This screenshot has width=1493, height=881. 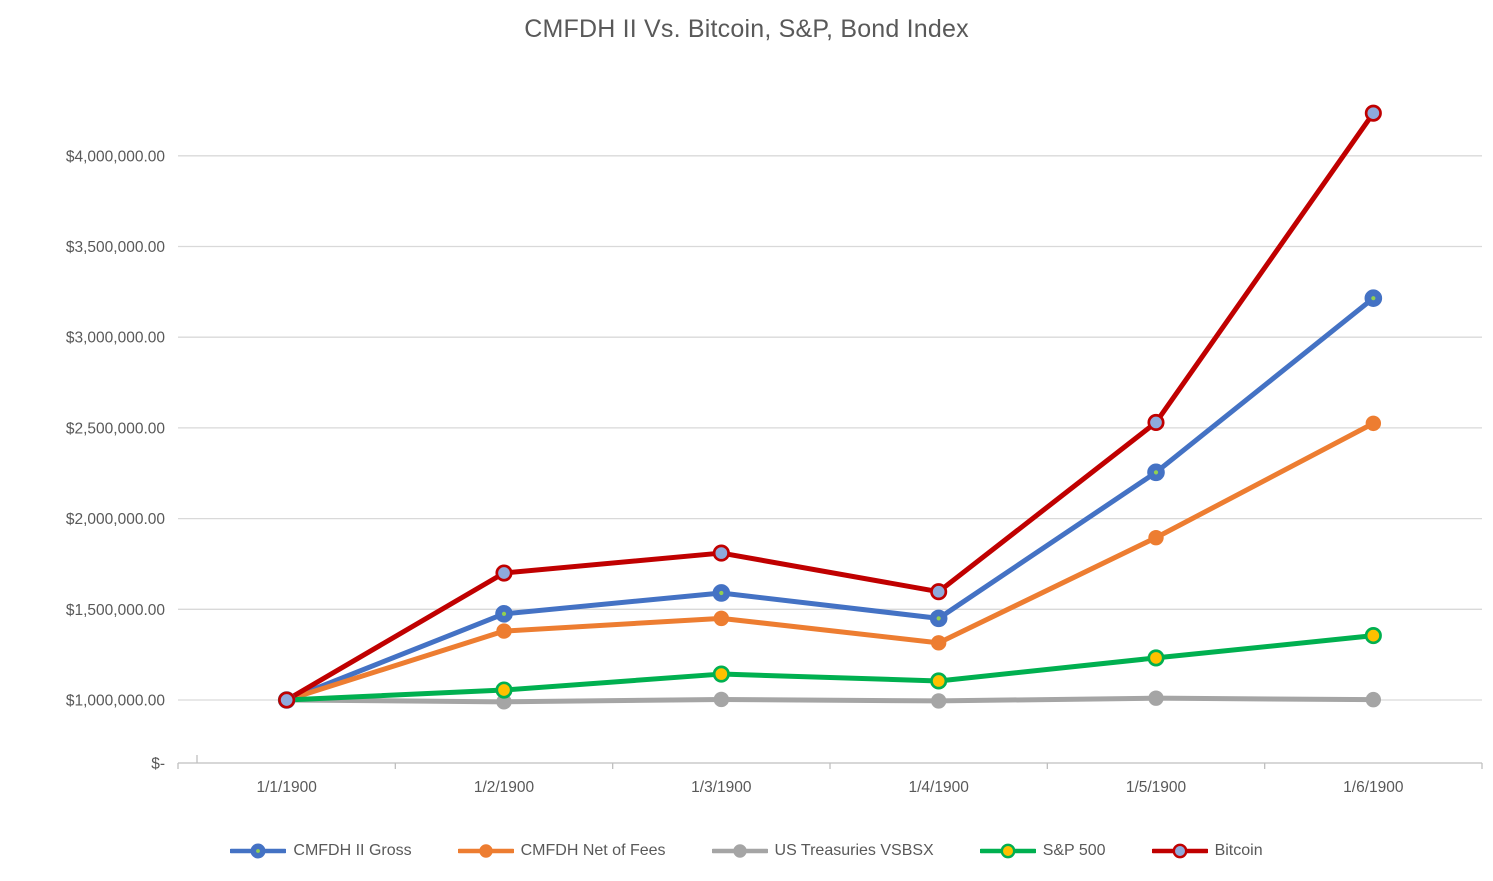 What do you see at coordinates (116, 701) in the screenshot?
I see `y-axis-label: $1,000,000.00` at bounding box center [116, 701].